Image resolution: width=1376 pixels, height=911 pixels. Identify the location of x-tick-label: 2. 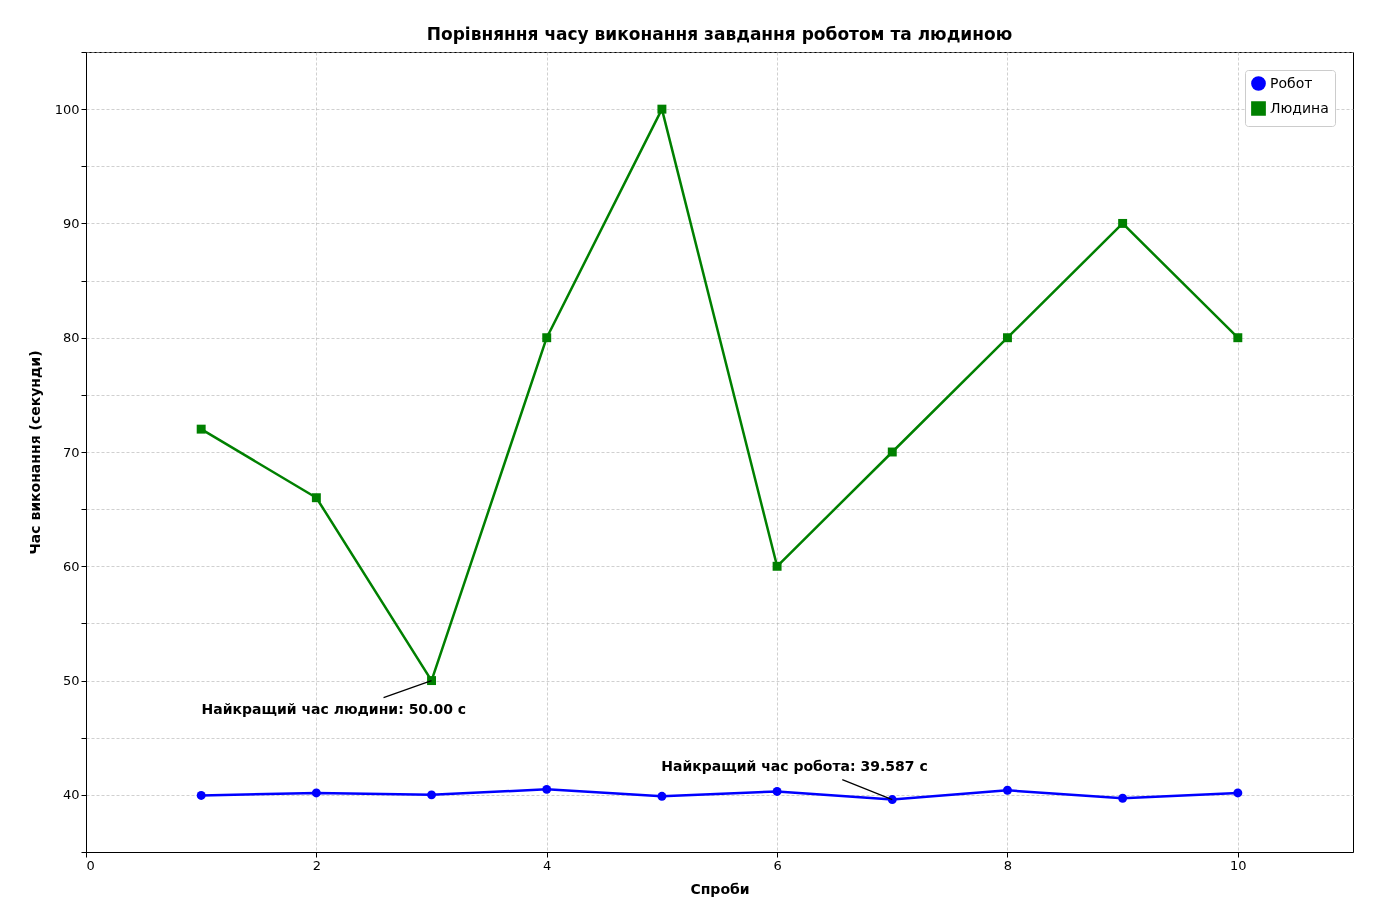
(316, 865).